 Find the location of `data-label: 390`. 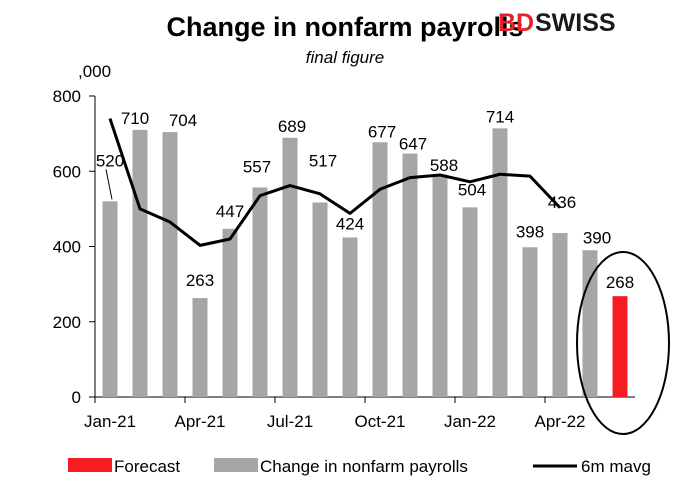

data-label: 390 is located at coordinates (597, 237).